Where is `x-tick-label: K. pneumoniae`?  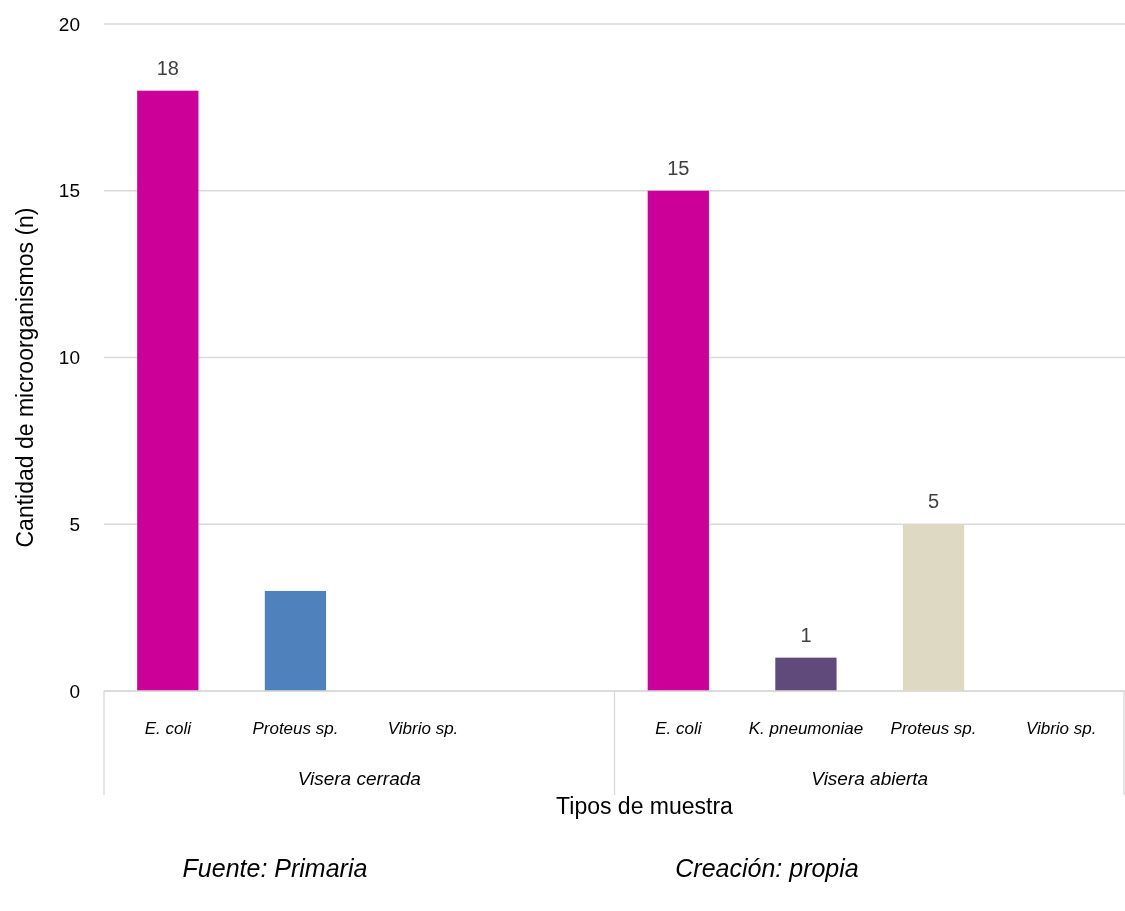
x-tick-label: K. pneumoniae is located at coordinates (806, 728).